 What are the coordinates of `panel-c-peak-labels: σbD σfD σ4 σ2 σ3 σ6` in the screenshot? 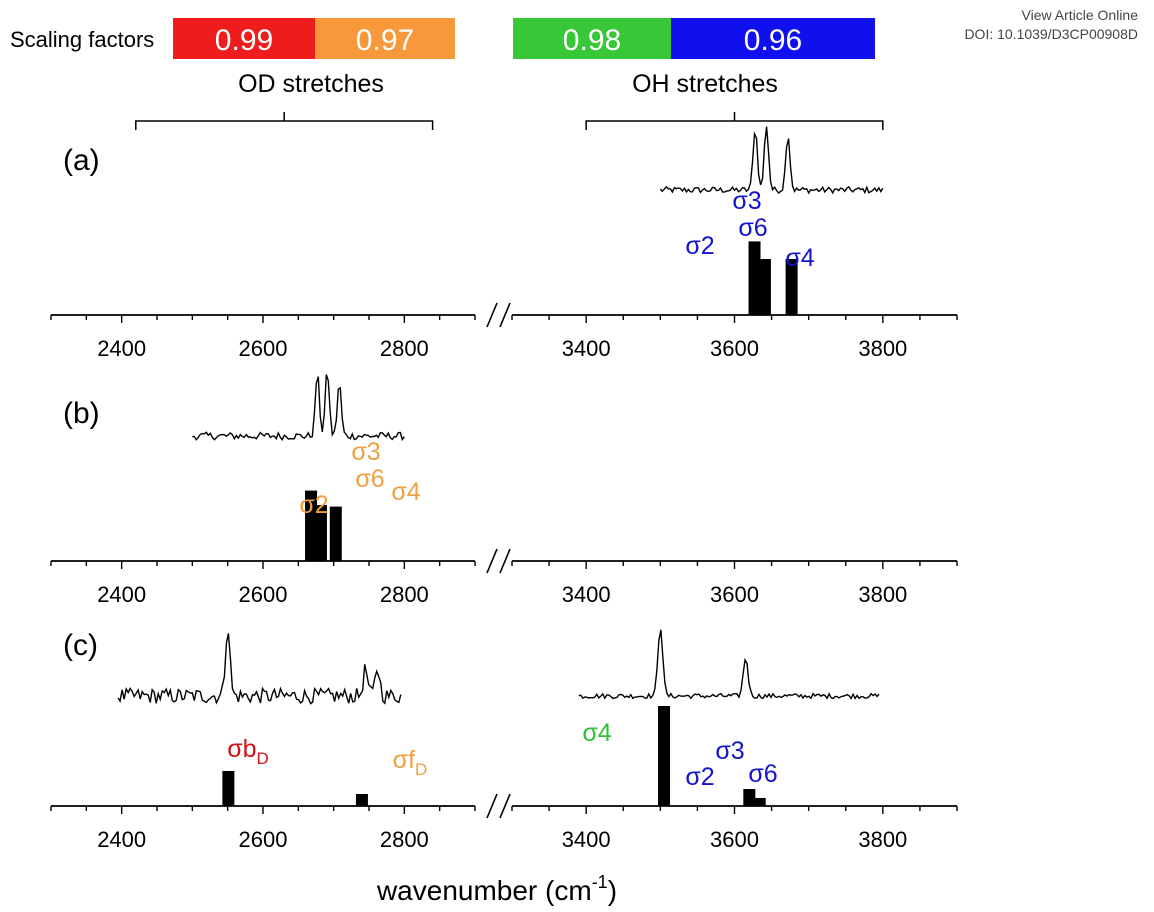 It's located at (502, 755).